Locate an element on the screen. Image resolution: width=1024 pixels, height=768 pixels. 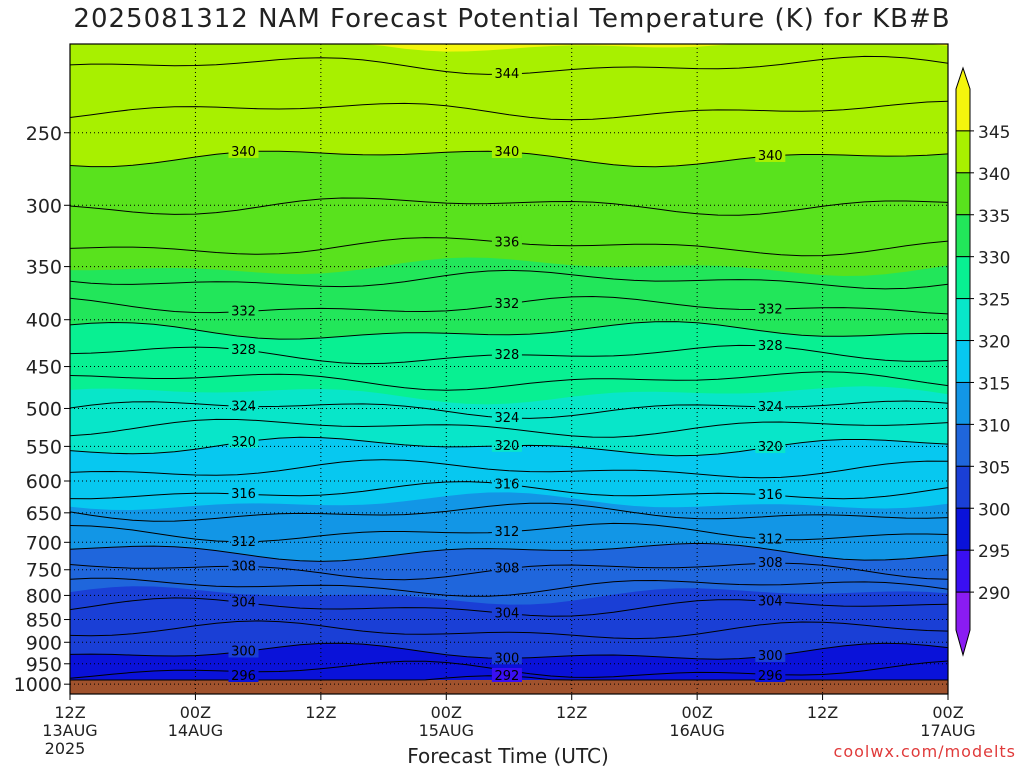
y-tick-label: 1000 is located at coordinates (38, 685).